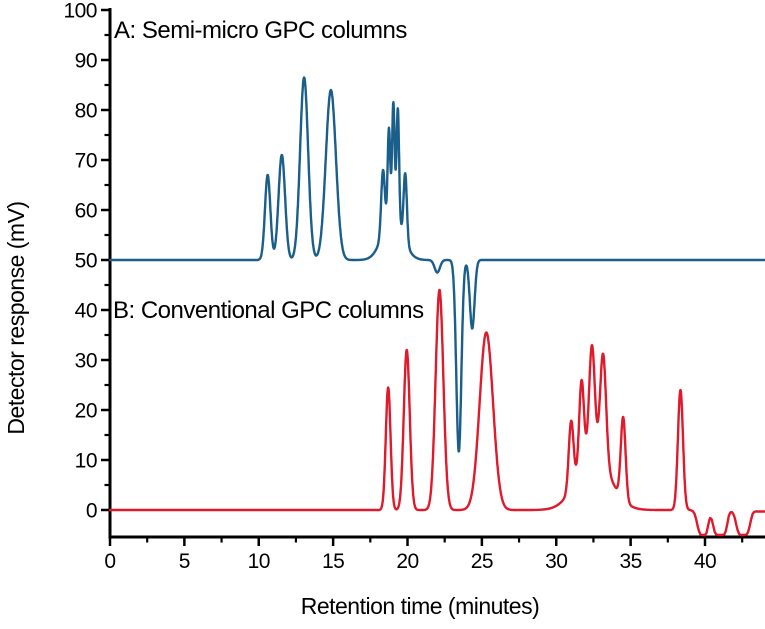  Describe the element at coordinates (86, 261) in the screenshot. I see `y-tick-label: 50` at that location.